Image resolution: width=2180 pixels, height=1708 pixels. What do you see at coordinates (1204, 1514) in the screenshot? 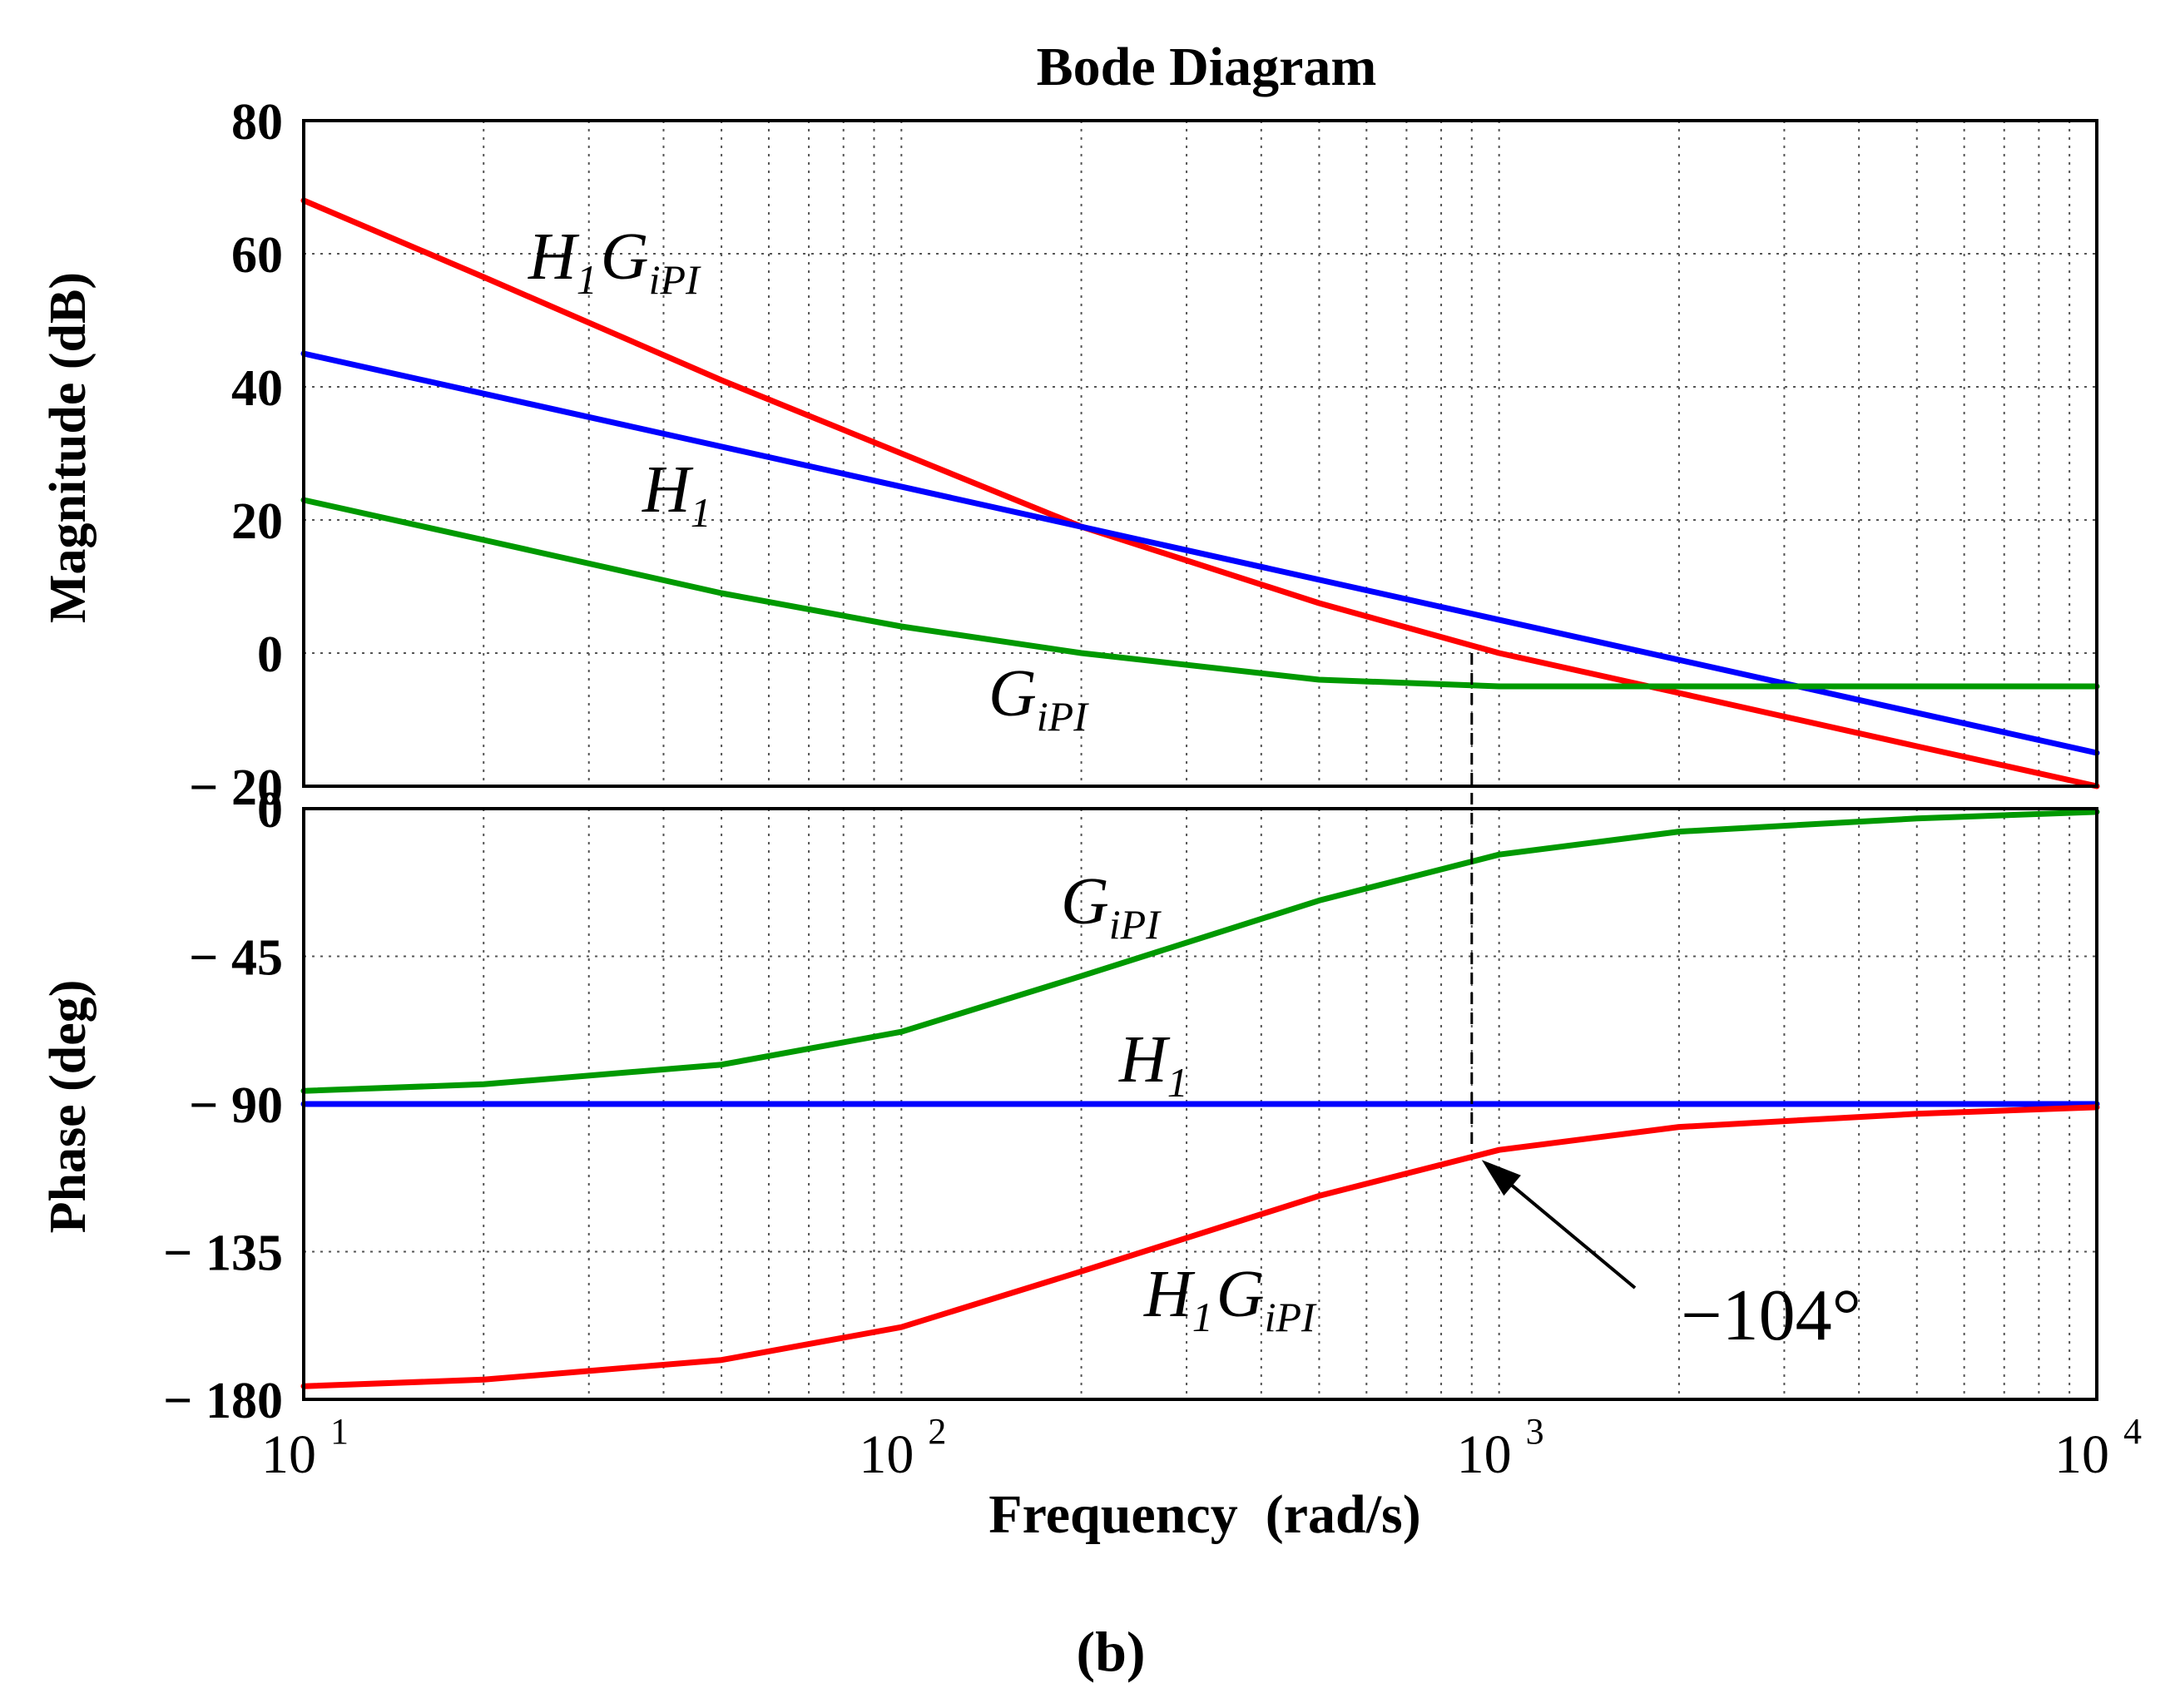
I see `x-axis-label: Frequency (rad/s)` at bounding box center [1204, 1514].